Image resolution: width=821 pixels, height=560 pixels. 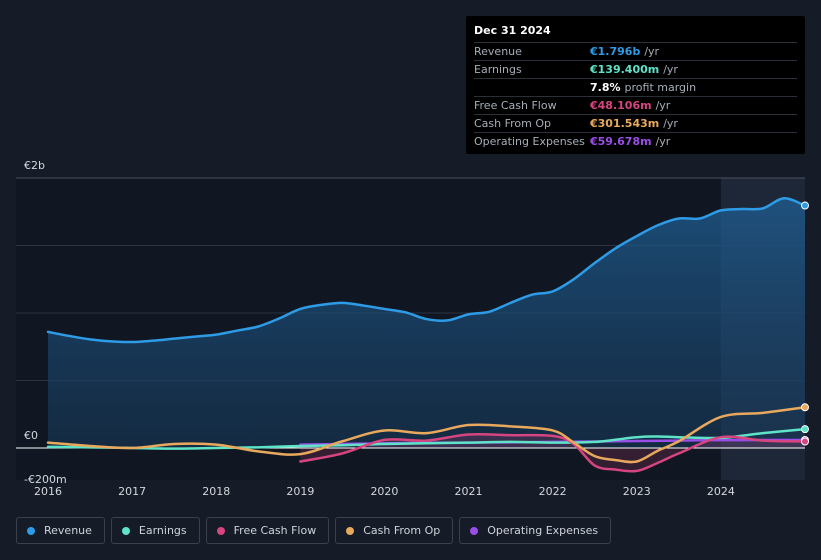 I want to click on tooltip-row: Operating Expenses €59.678m/yr, so click(x=635, y=141).